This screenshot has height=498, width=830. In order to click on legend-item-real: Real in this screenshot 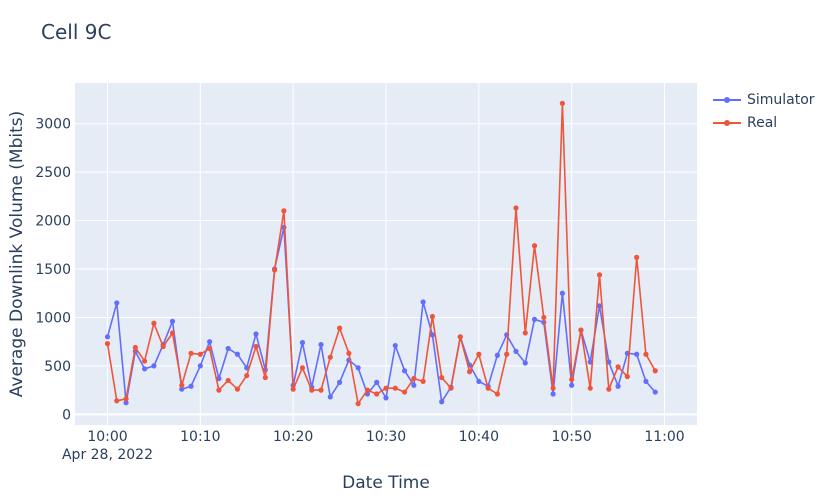, I will do `click(764, 122)`.